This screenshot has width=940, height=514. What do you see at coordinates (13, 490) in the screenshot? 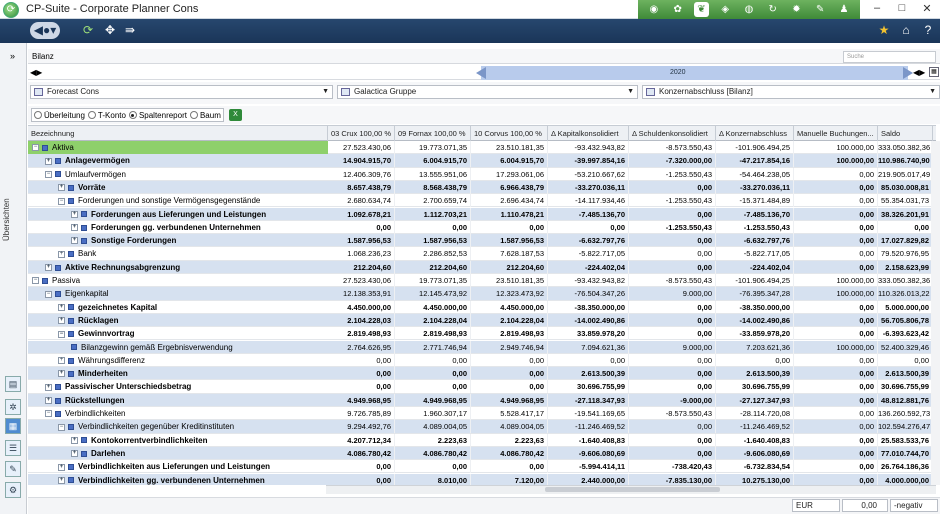
I see `settings-doc-icon: ⚙` at bounding box center [13, 490].